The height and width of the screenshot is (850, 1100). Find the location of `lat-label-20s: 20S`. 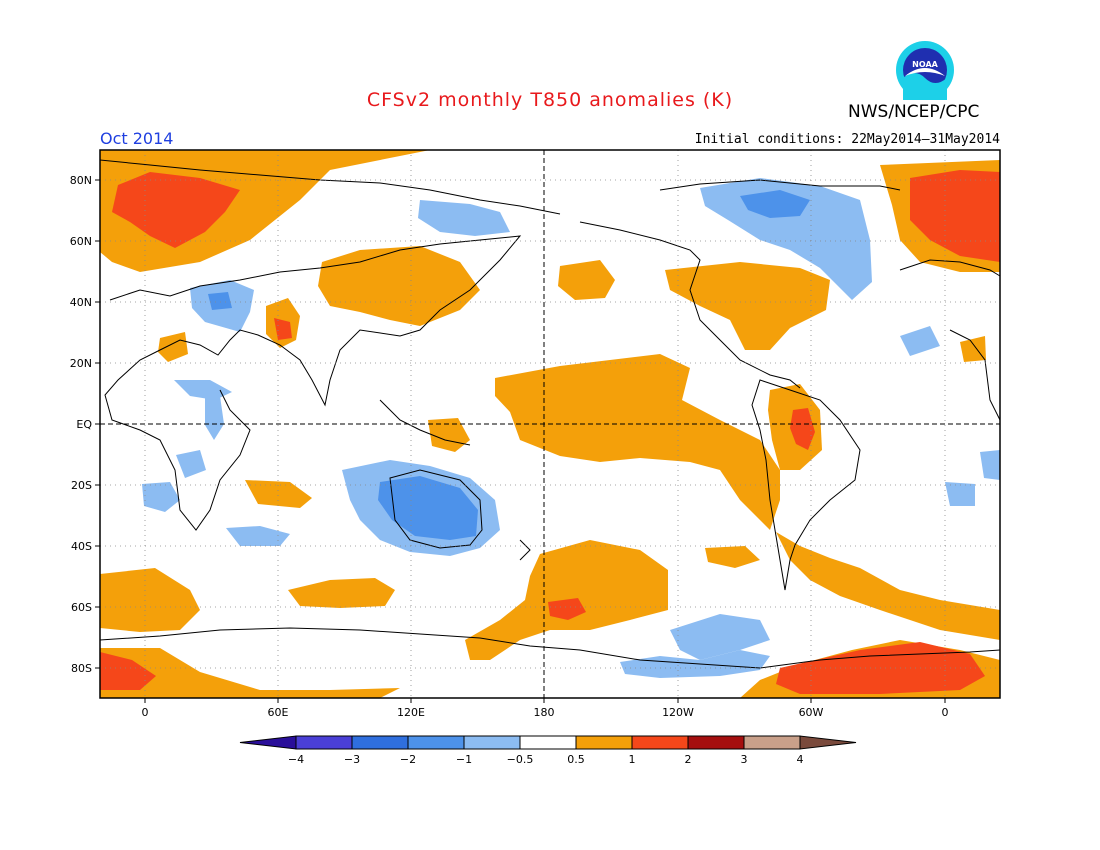

lat-label-20s: 20S is located at coordinates (81, 485).